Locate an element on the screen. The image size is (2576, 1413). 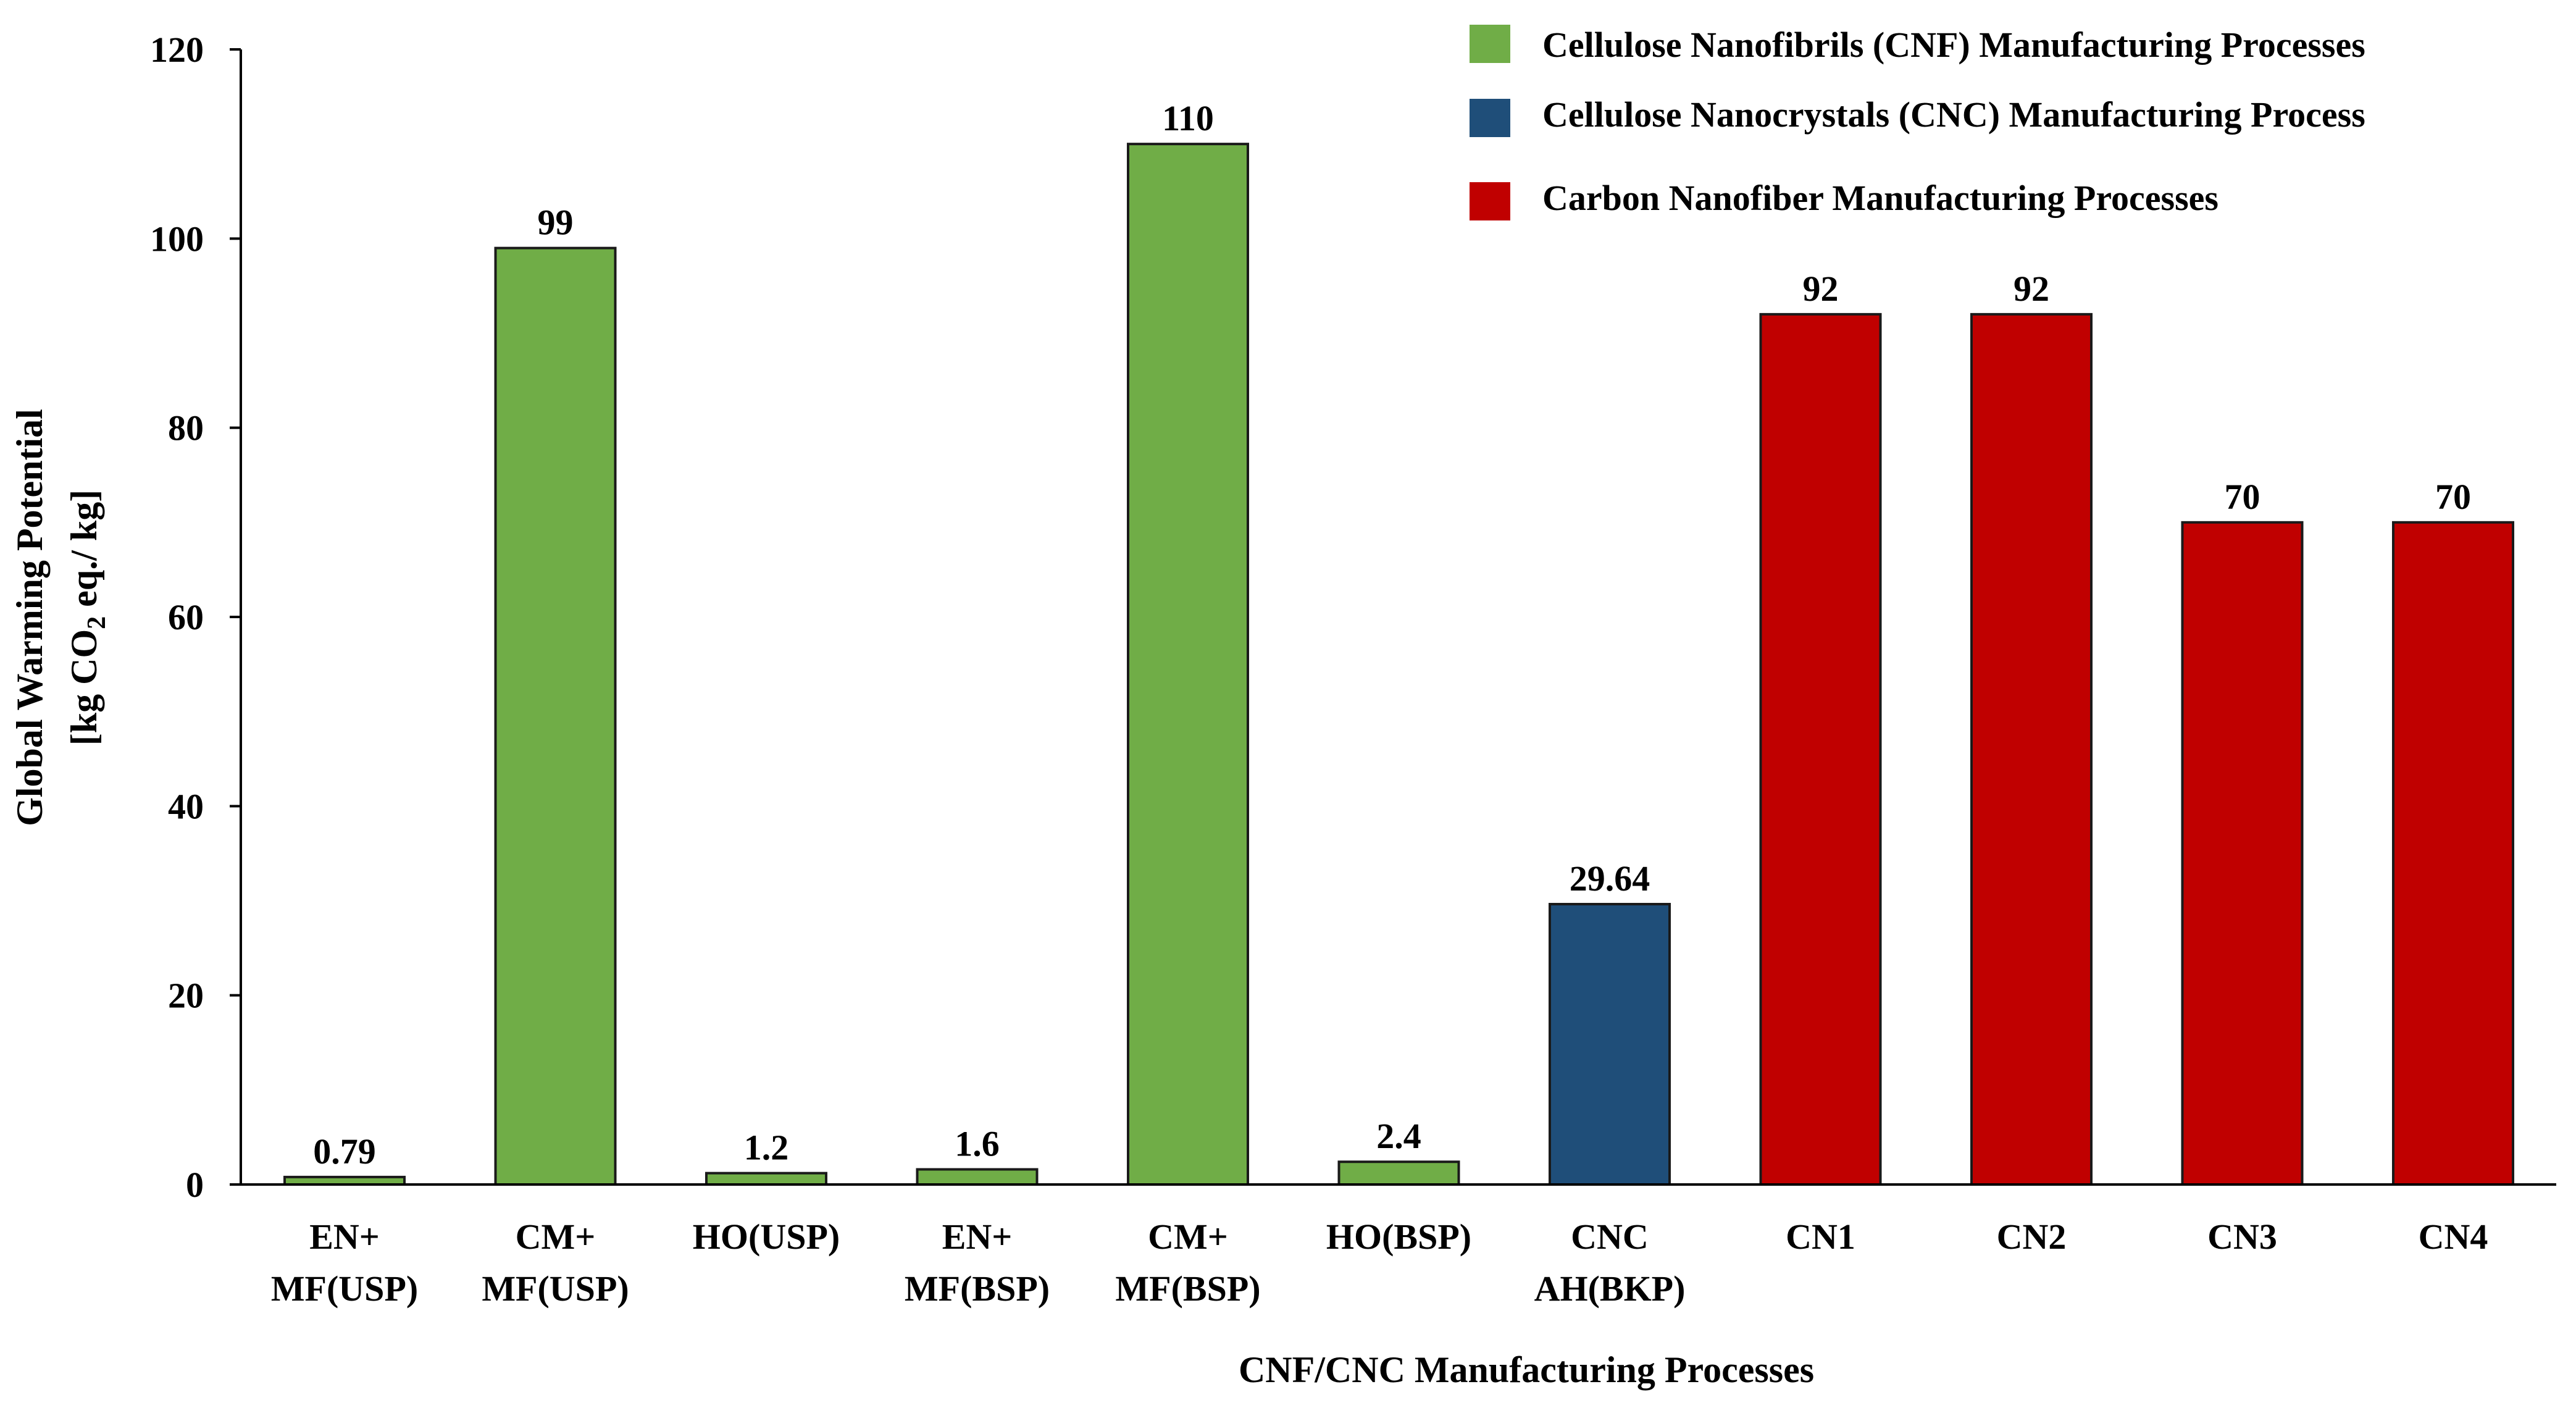
y-tick-label: 40 is located at coordinates (186, 806).